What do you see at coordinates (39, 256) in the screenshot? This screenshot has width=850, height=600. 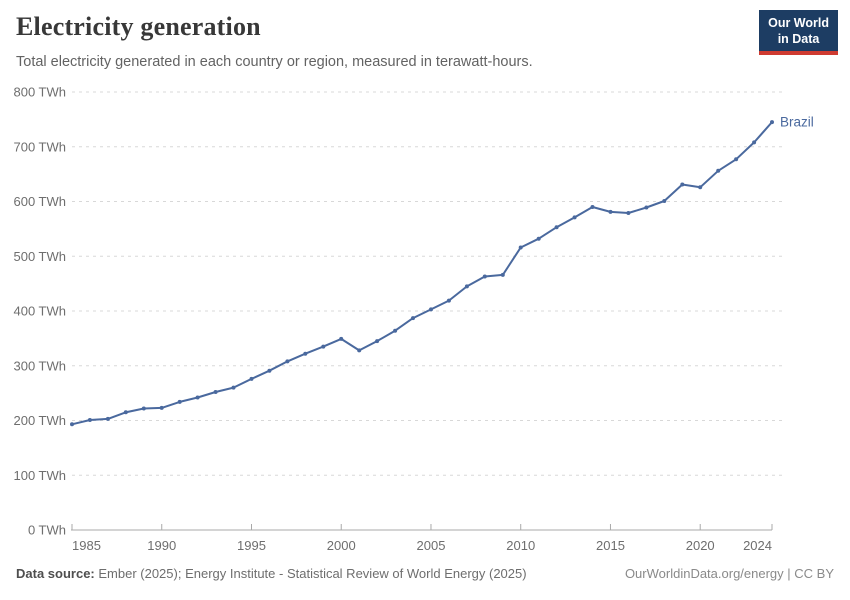 I see `y-axis-label: 500 TWh` at bounding box center [39, 256].